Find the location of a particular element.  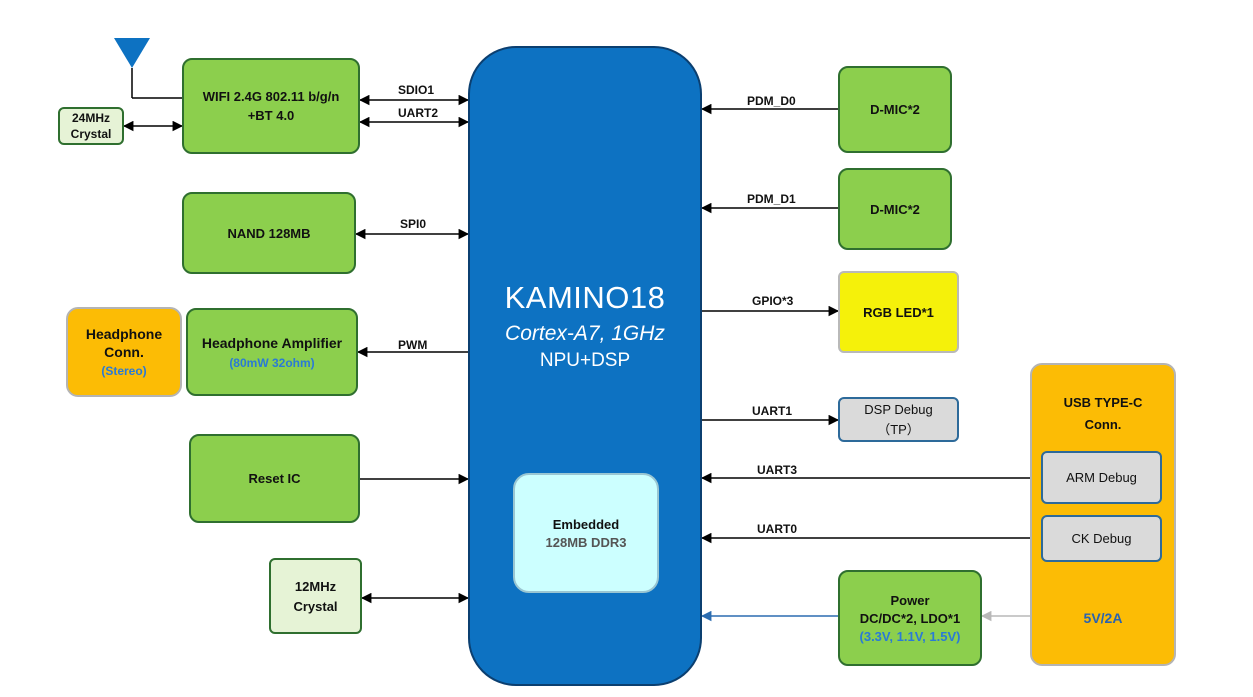

embedded-ddr3: Embedded 128MB DDR3 is located at coordinates (586, 533).